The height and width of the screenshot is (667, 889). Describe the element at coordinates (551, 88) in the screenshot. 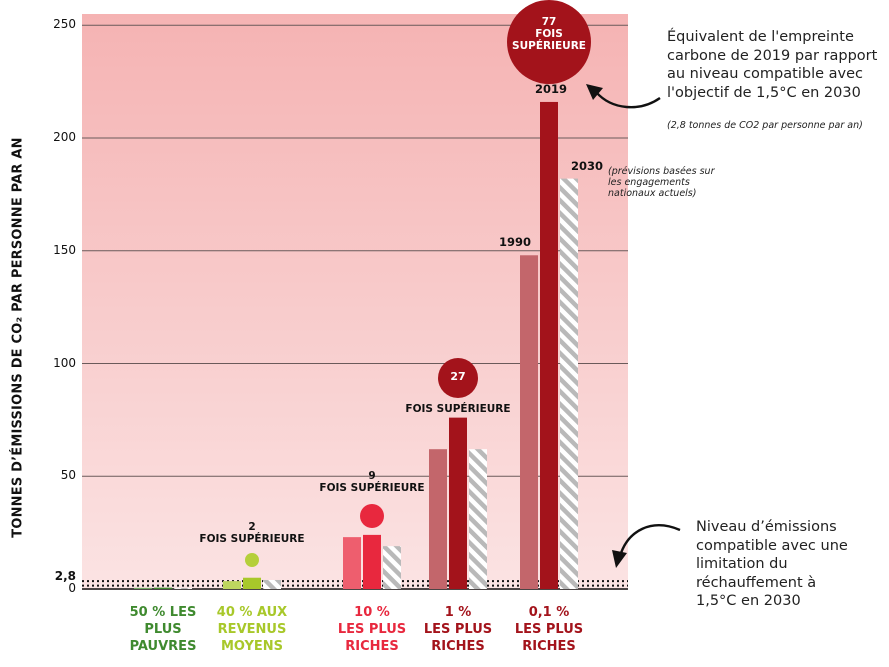

I see `year-label-2019: 2019` at that location.